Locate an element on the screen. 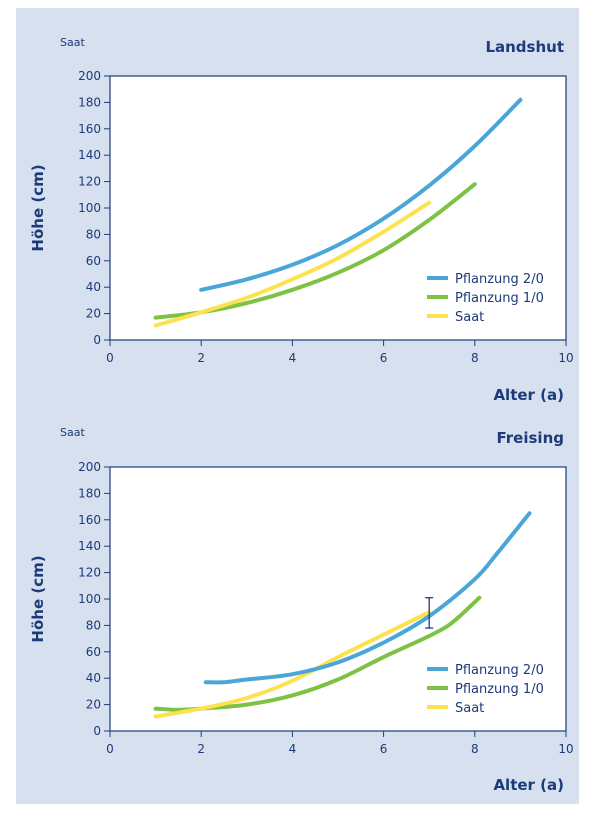  chart-title: Freising is located at coordinates (531, 438).